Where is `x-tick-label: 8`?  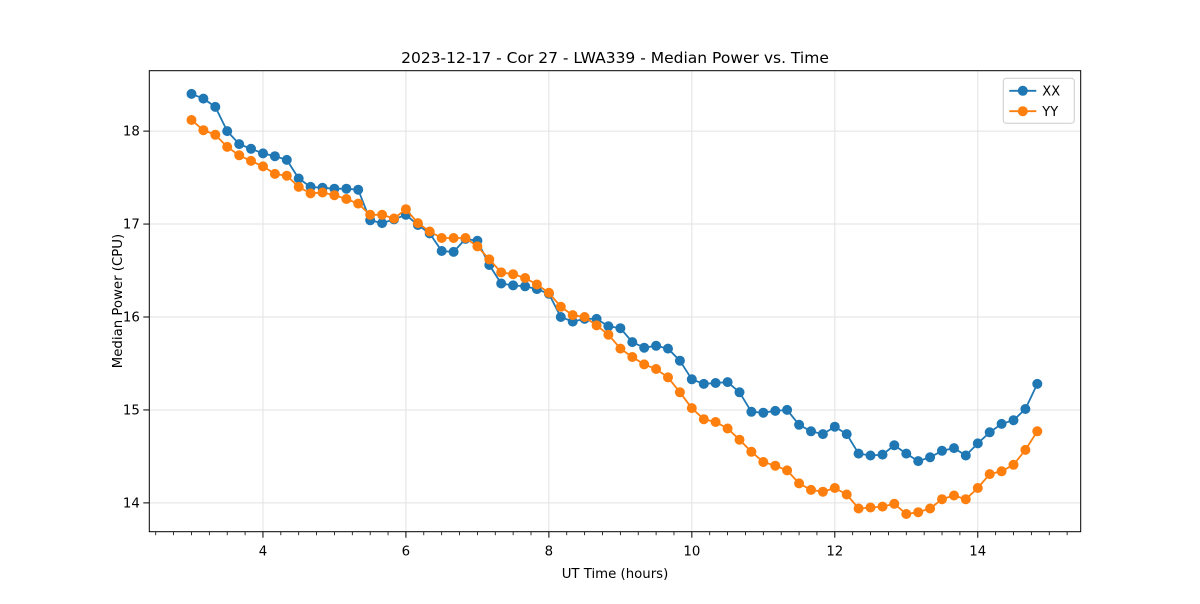 x-tick-label: 8 is located at coordinates (549, 552).